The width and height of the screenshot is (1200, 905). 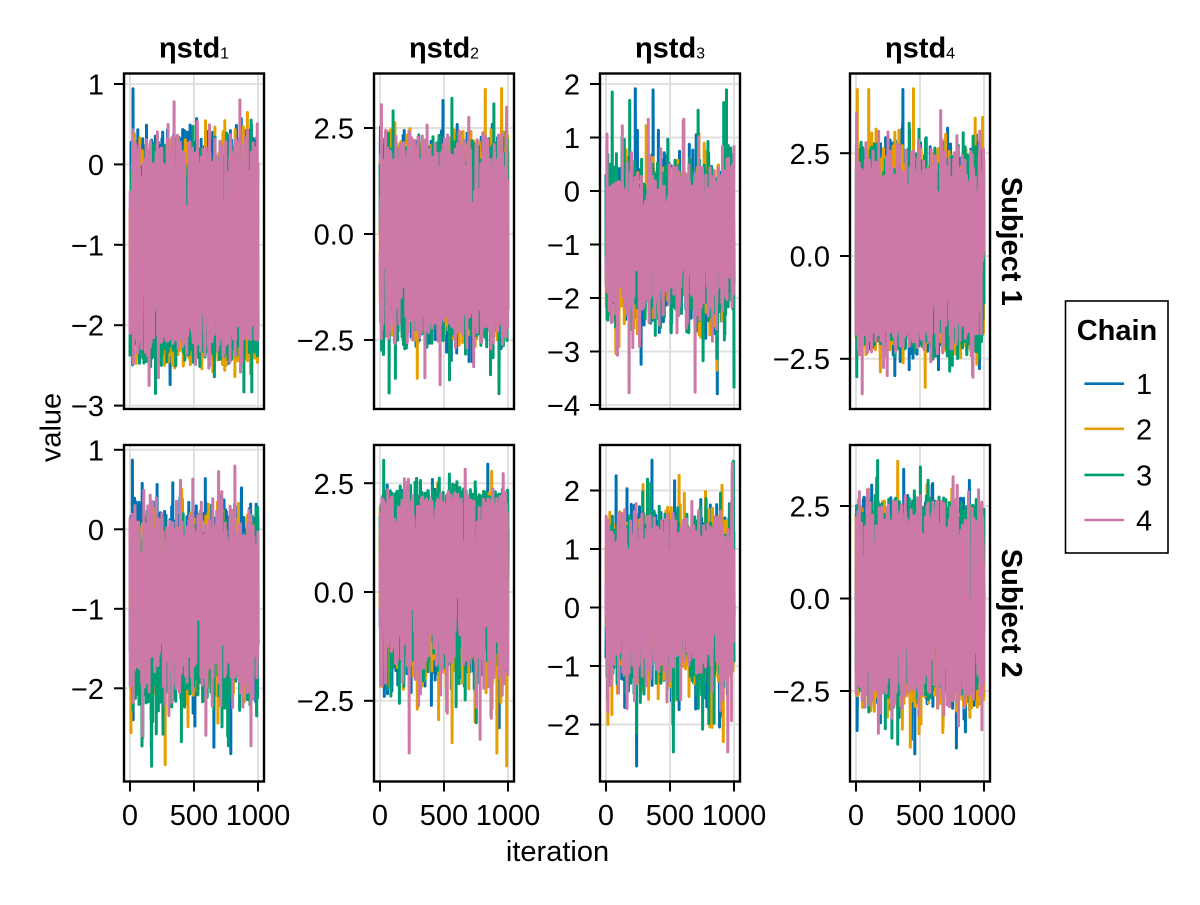 What do you see at coordinates (194, 49) in the screenshot?
I see `svg-text: ηstd1` at bounding box center [194, 49].